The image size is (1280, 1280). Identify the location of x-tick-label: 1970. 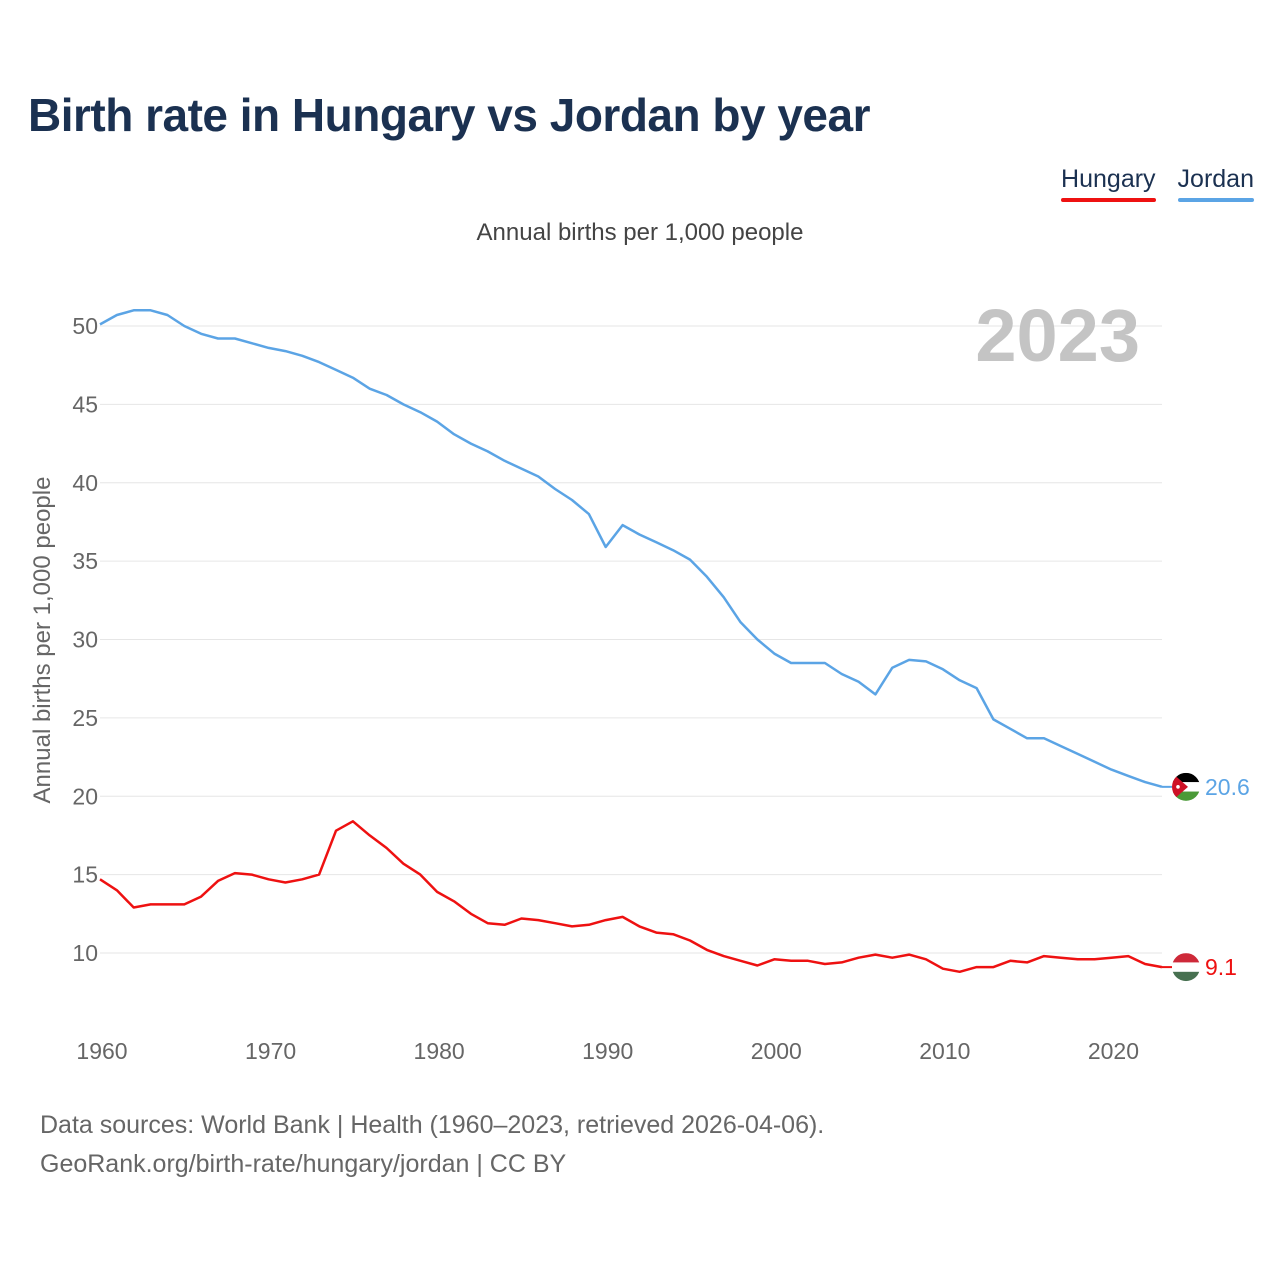
(270, 1051).